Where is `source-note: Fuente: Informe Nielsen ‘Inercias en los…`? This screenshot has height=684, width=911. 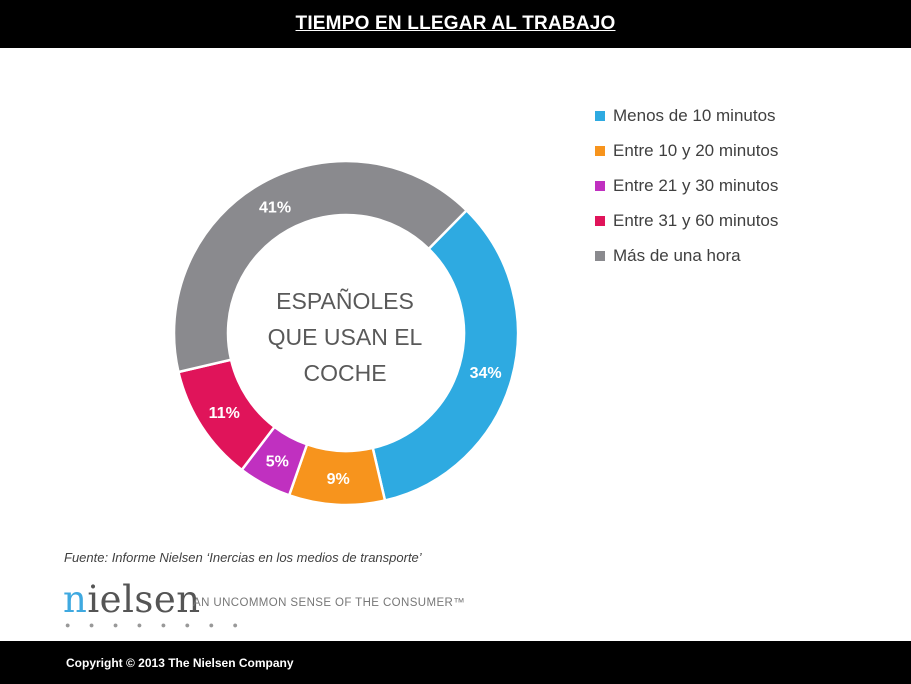
source-note: Fuente: Informe Nielsen ‘Inercias en los… is located at coordinates (243, 557).